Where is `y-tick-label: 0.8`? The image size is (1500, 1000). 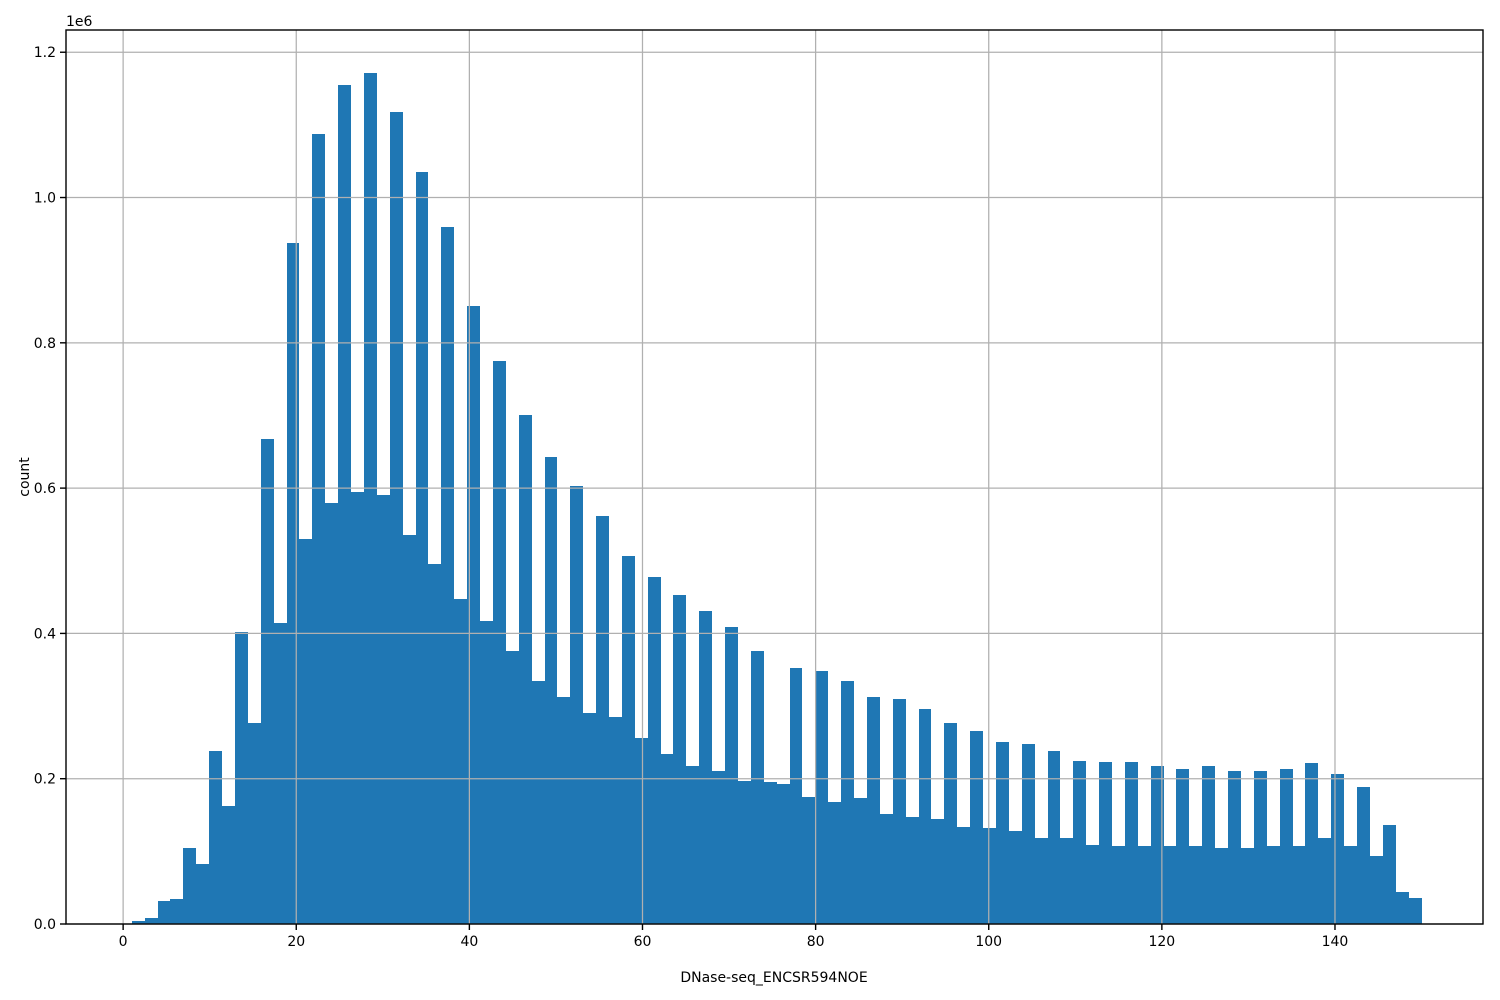
y-tick-label: 0.8 is located at coordinates (45, 344).